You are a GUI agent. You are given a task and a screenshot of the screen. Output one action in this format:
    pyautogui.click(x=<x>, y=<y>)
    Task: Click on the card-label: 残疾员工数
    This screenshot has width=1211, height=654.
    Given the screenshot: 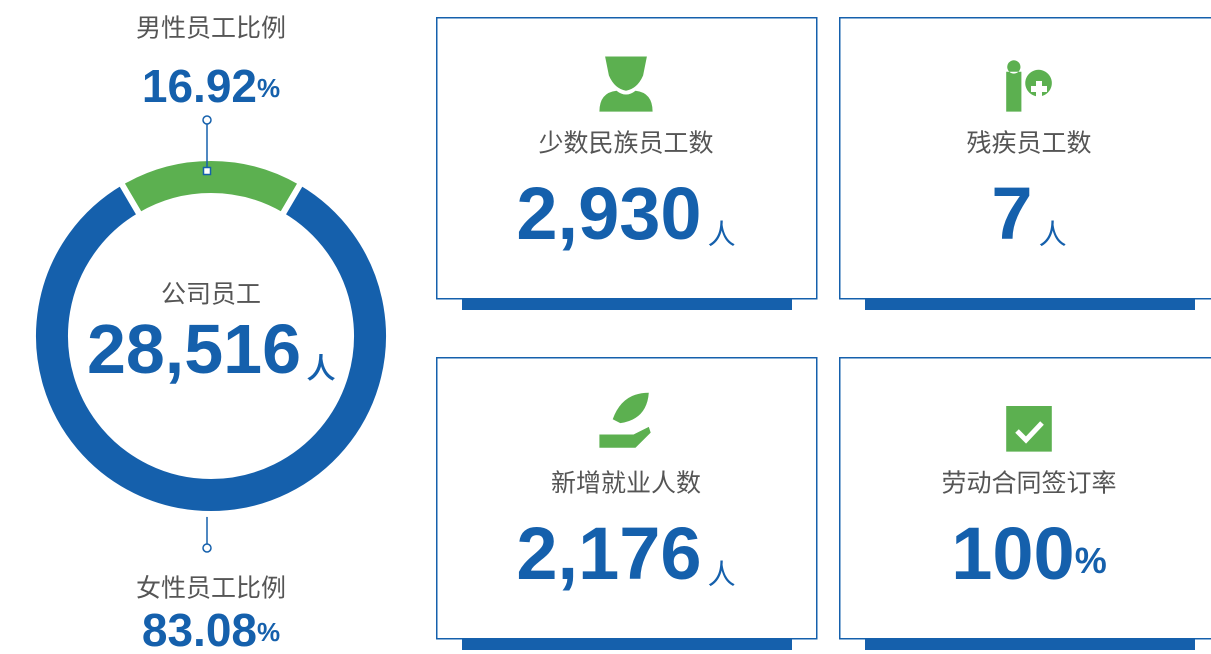 What is the action you would take?
    pyautogui.click(x=1028, y=144)
    